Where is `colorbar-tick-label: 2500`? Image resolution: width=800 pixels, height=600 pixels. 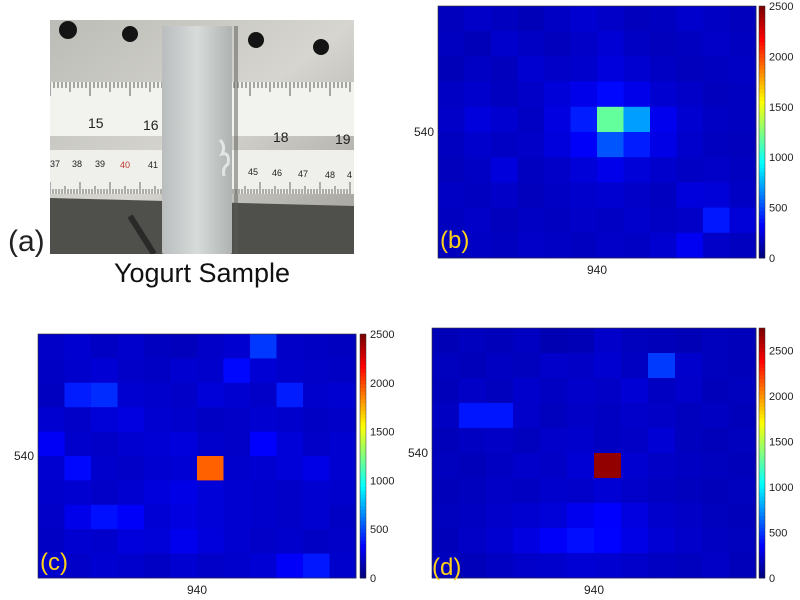 colorbar-tick-label: 2500 is located at coordinates (382, 335).